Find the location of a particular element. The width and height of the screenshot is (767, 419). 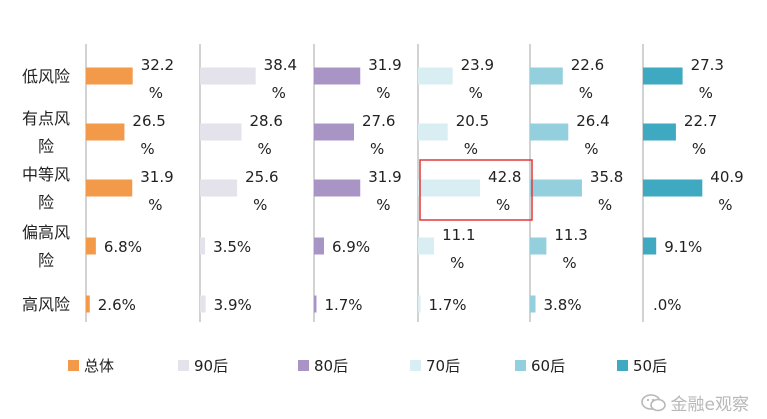

bar-总体-偏高风险 is located at coordinates (91, 246).